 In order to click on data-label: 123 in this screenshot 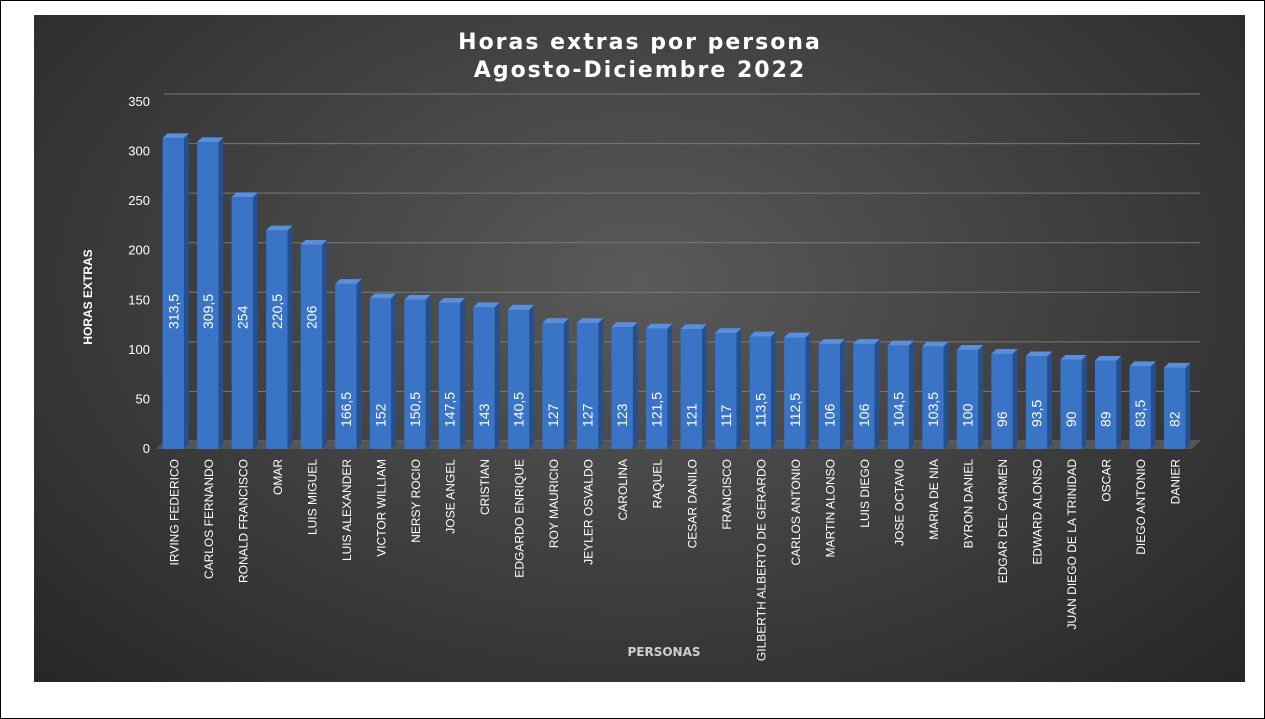, I will do `click(622, 415)`.